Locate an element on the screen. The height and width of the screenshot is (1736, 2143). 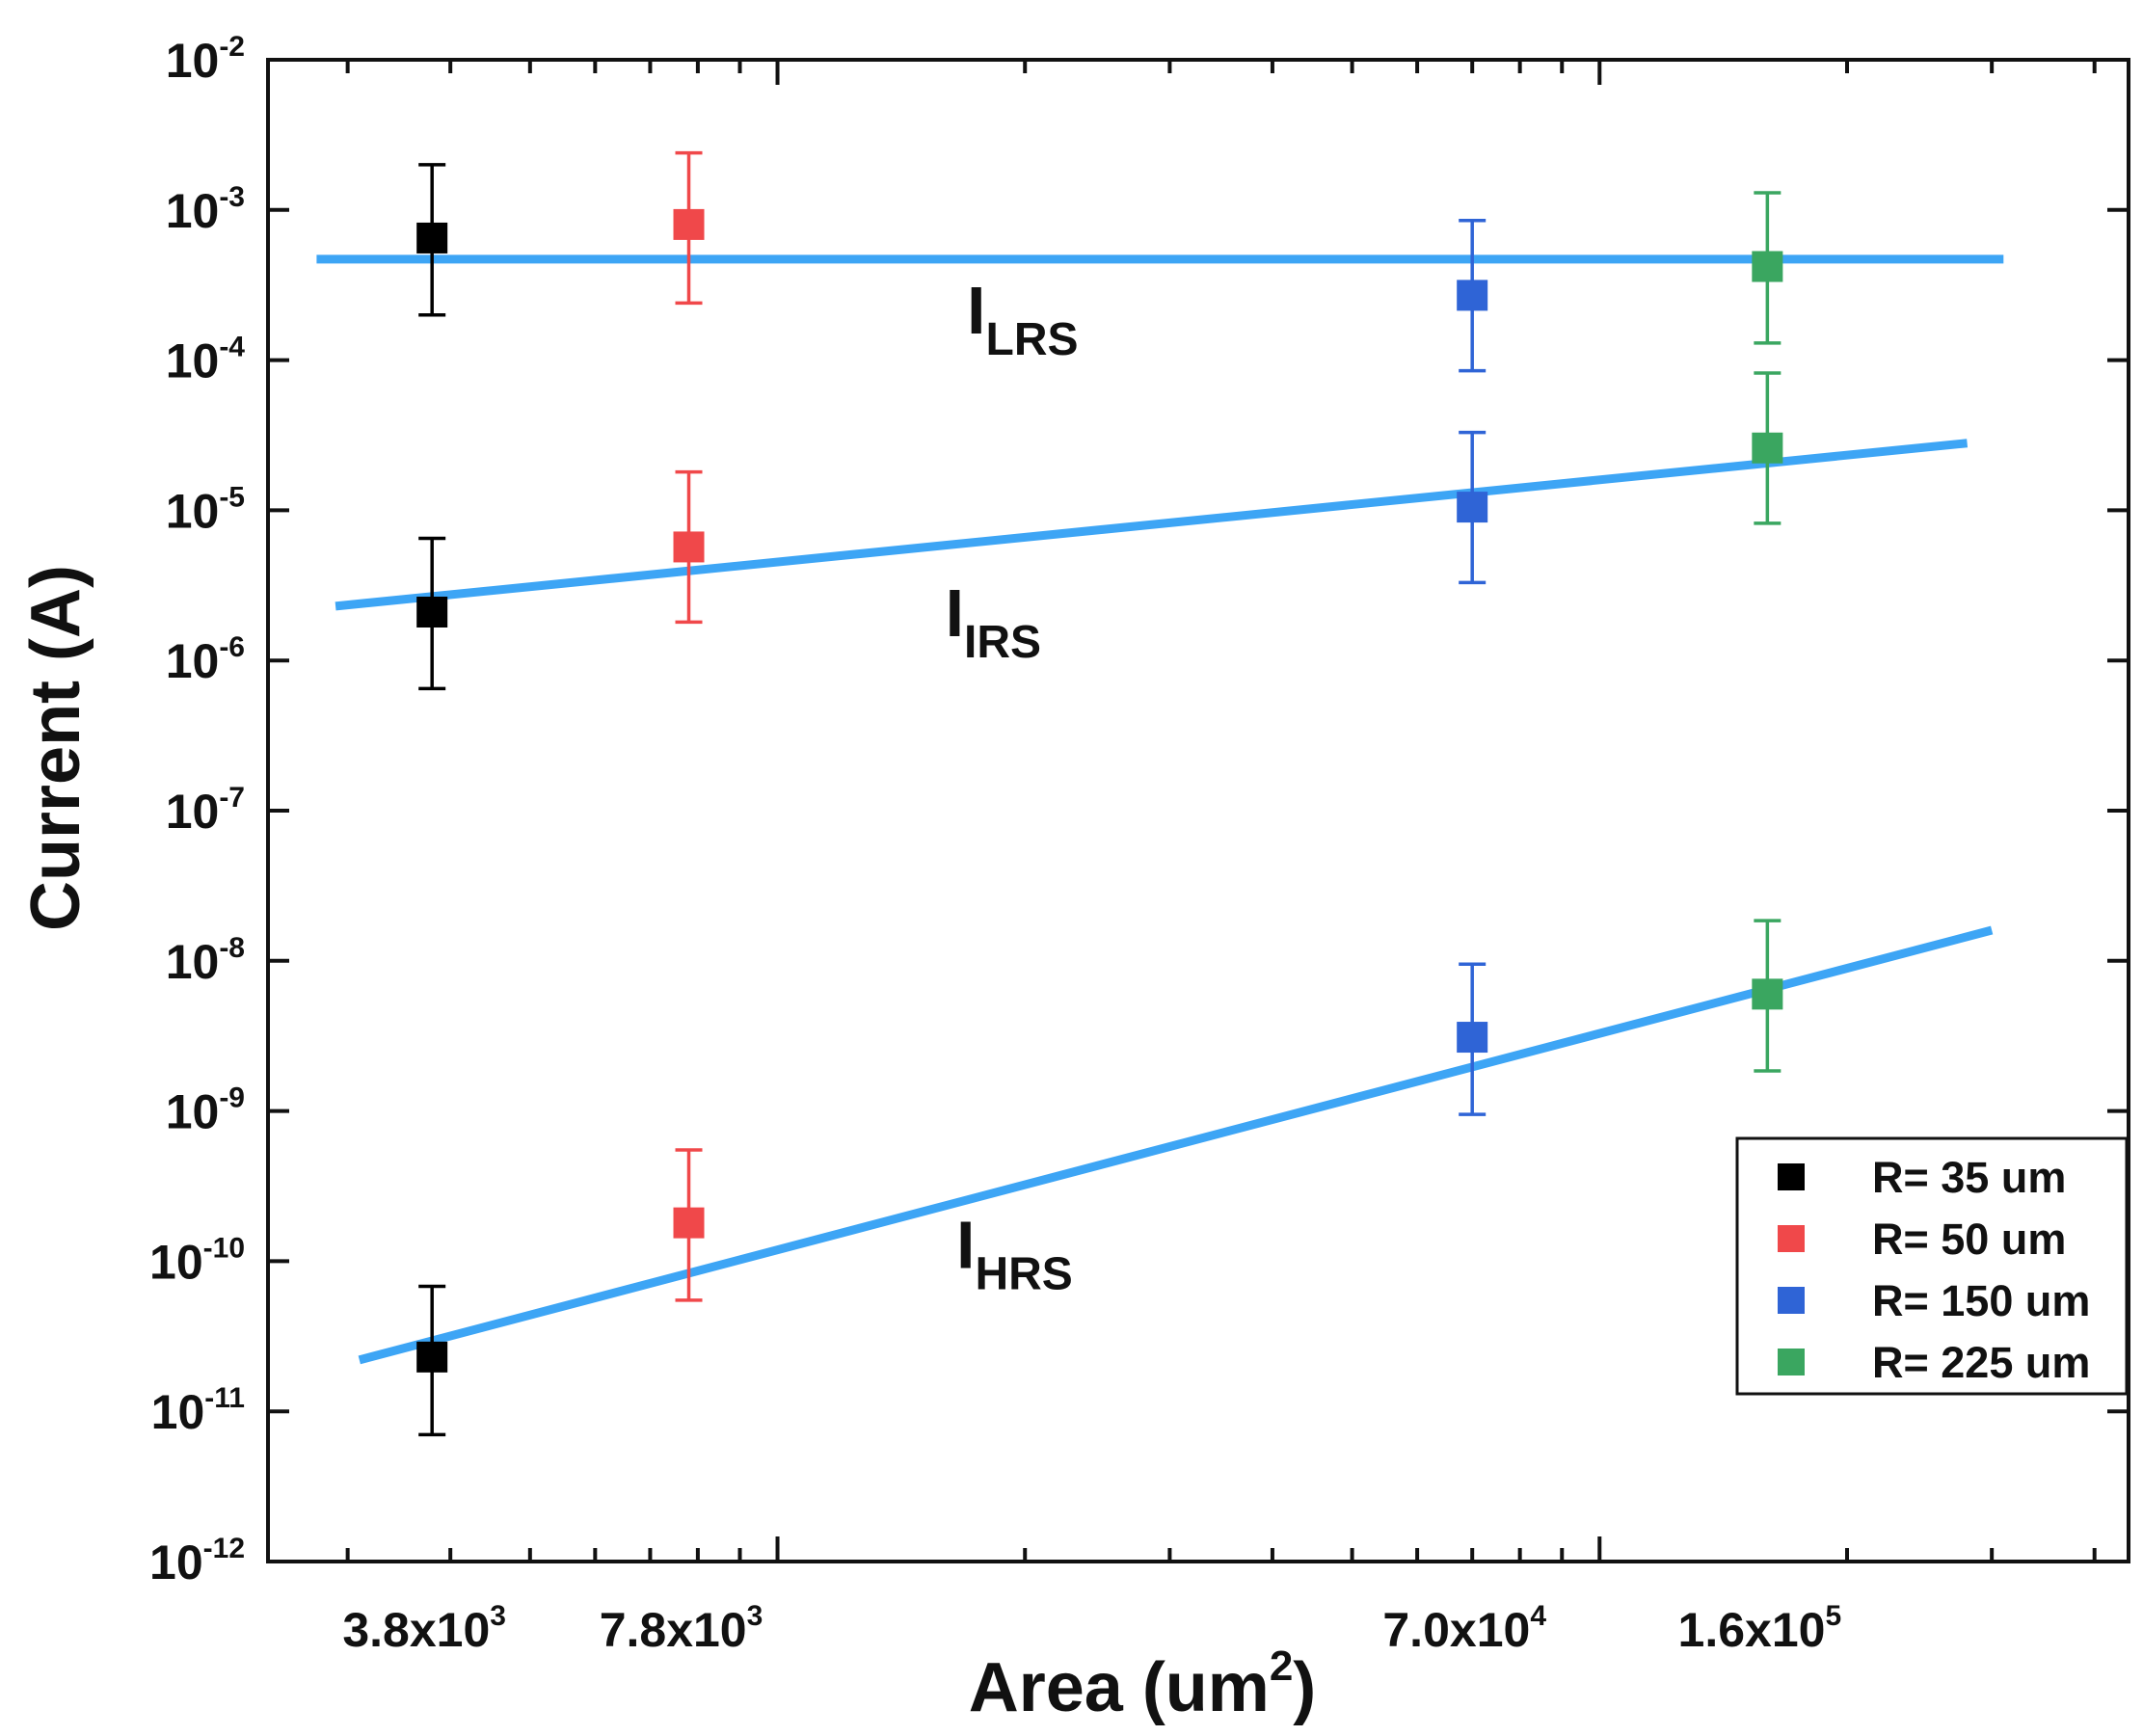
x-tick-label-base: 7.8x10 is located at coordinates (673, 1630).